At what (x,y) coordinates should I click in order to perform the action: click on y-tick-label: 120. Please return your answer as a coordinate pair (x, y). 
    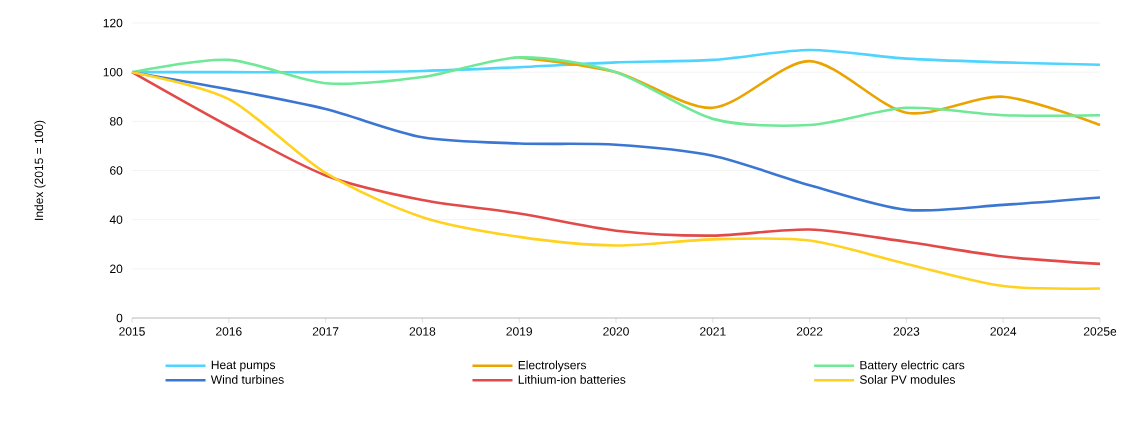
    Looking at the image, I should click on (113, 23).